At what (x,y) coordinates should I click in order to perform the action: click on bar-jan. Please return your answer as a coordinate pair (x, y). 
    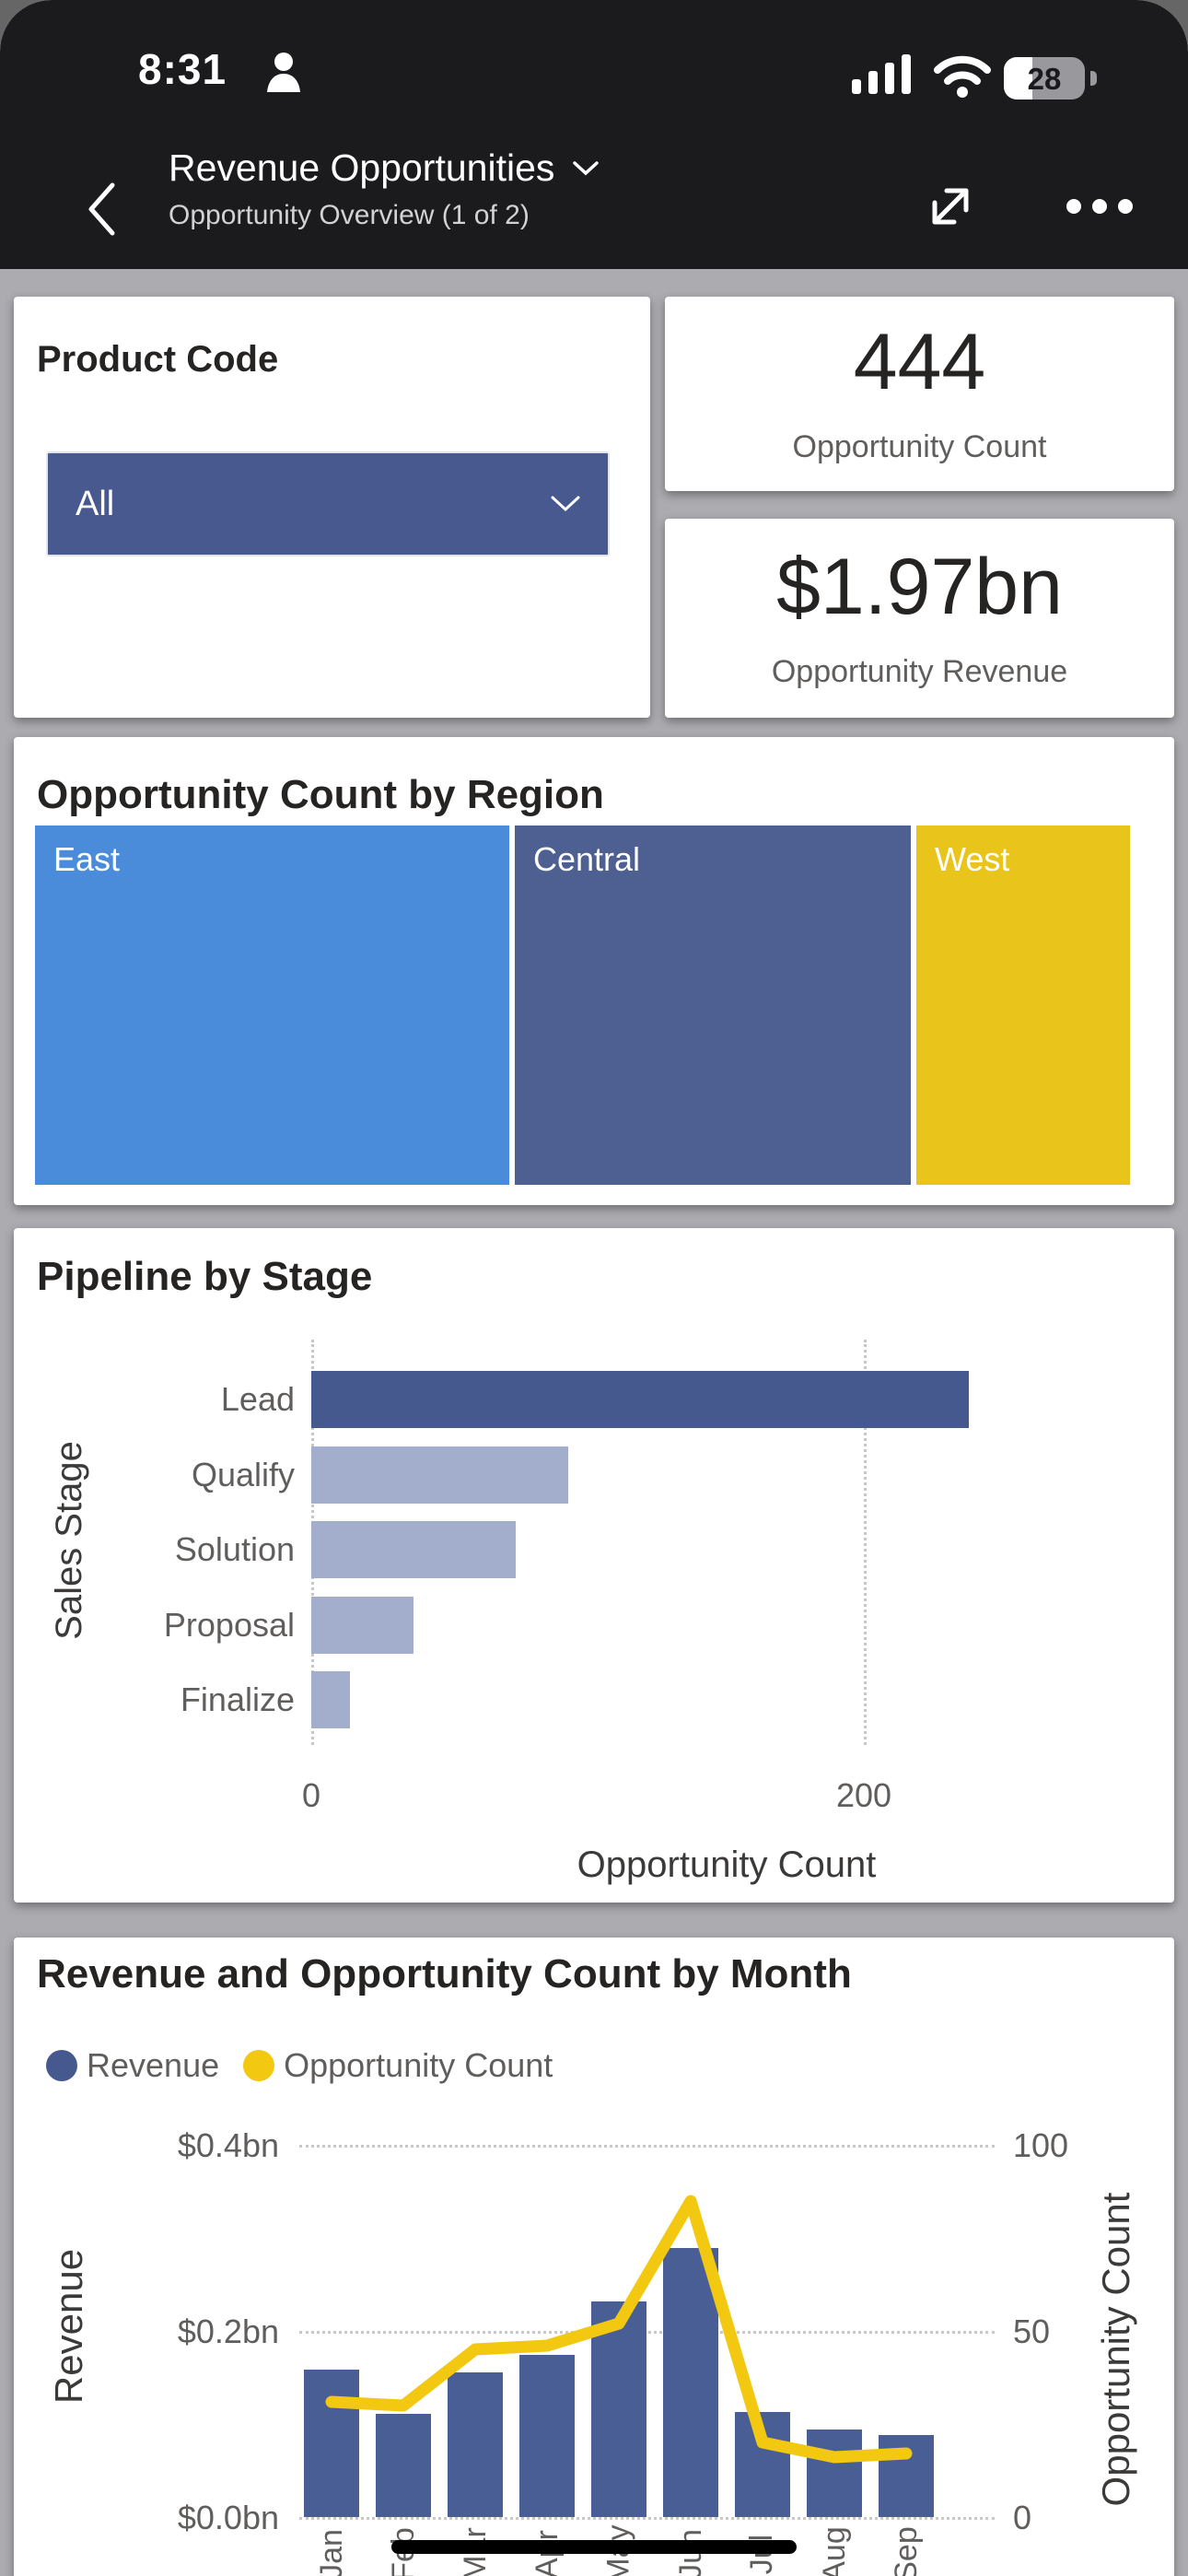
    Looking at the image, I should click on (331, 2443).